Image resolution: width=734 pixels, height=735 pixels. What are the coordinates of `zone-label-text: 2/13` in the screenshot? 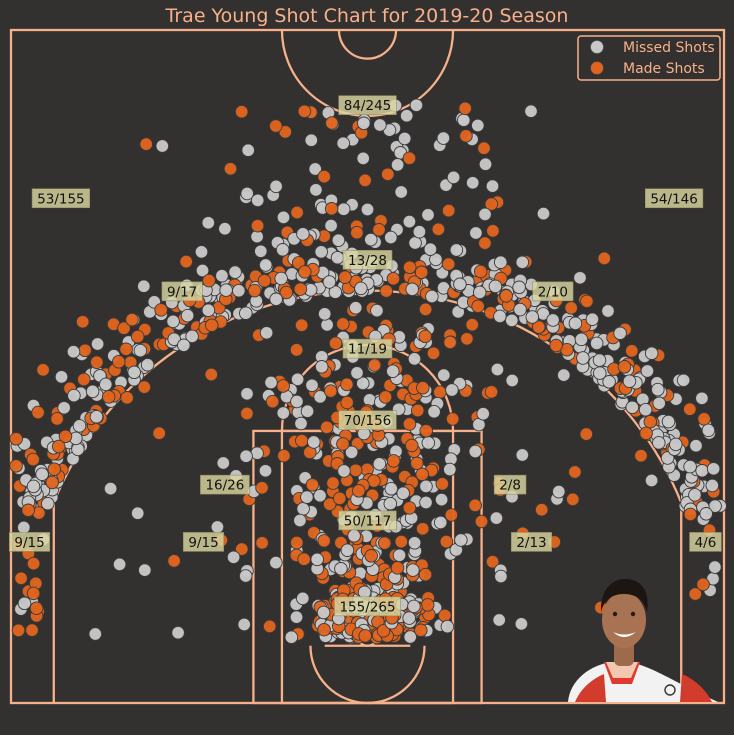 It's located at (531, 543).